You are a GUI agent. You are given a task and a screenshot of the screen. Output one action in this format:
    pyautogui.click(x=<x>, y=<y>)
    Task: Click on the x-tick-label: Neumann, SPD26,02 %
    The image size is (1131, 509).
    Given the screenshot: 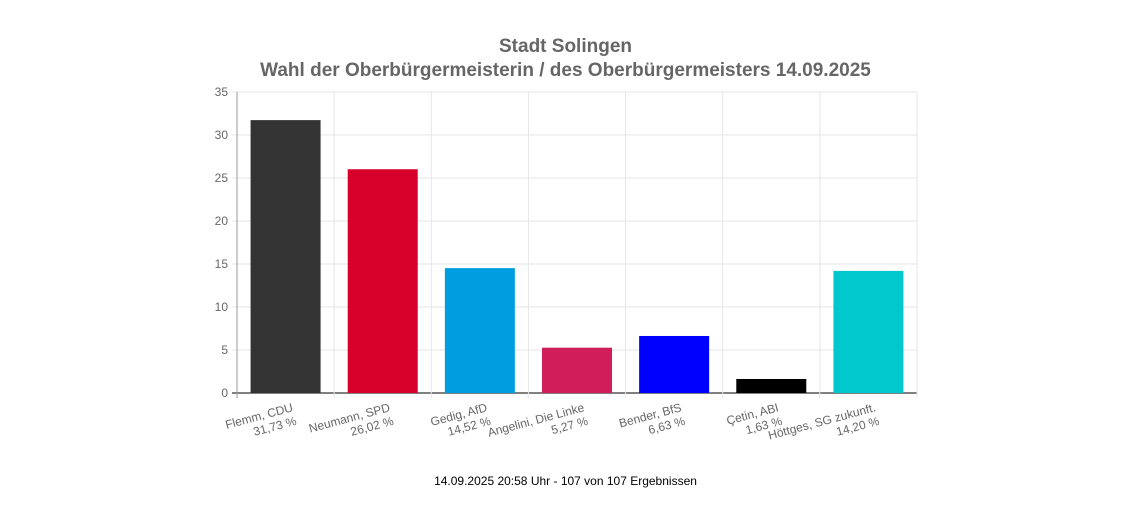 What is the action you would take?
    pyautogui.click(x=351, y=424)
    